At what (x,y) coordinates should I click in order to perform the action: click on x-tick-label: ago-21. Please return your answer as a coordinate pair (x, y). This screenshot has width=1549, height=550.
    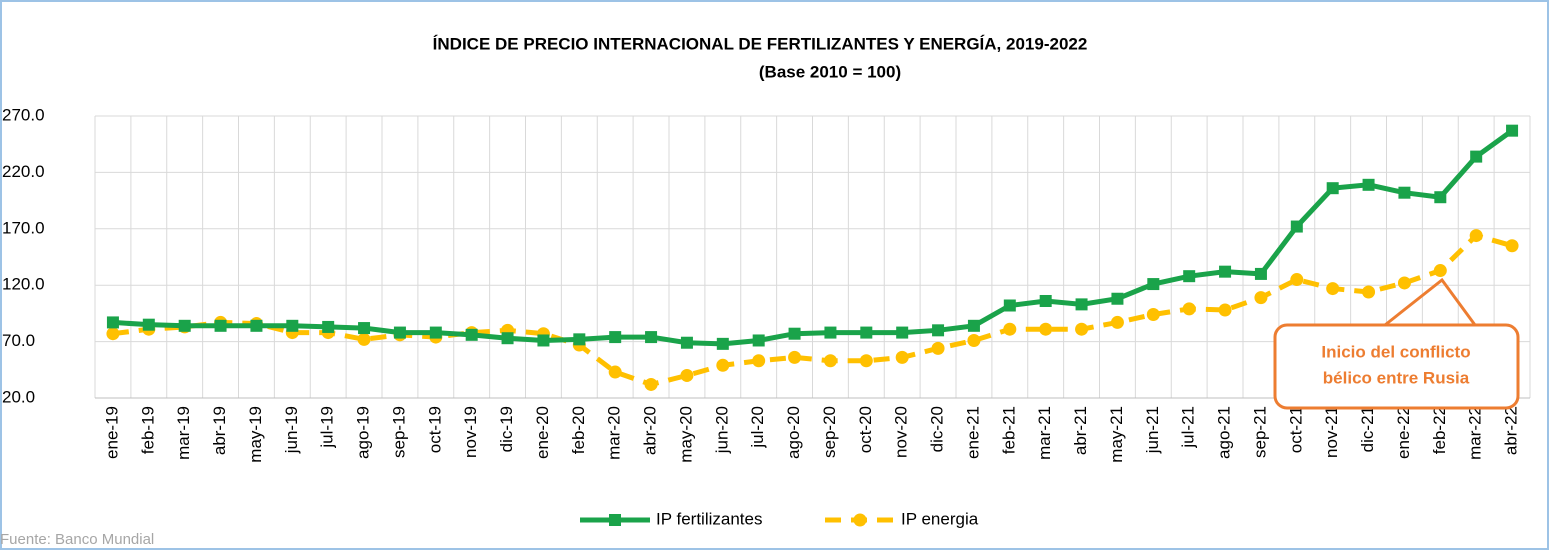
    Looking at the image, I should click on (1224, 432).